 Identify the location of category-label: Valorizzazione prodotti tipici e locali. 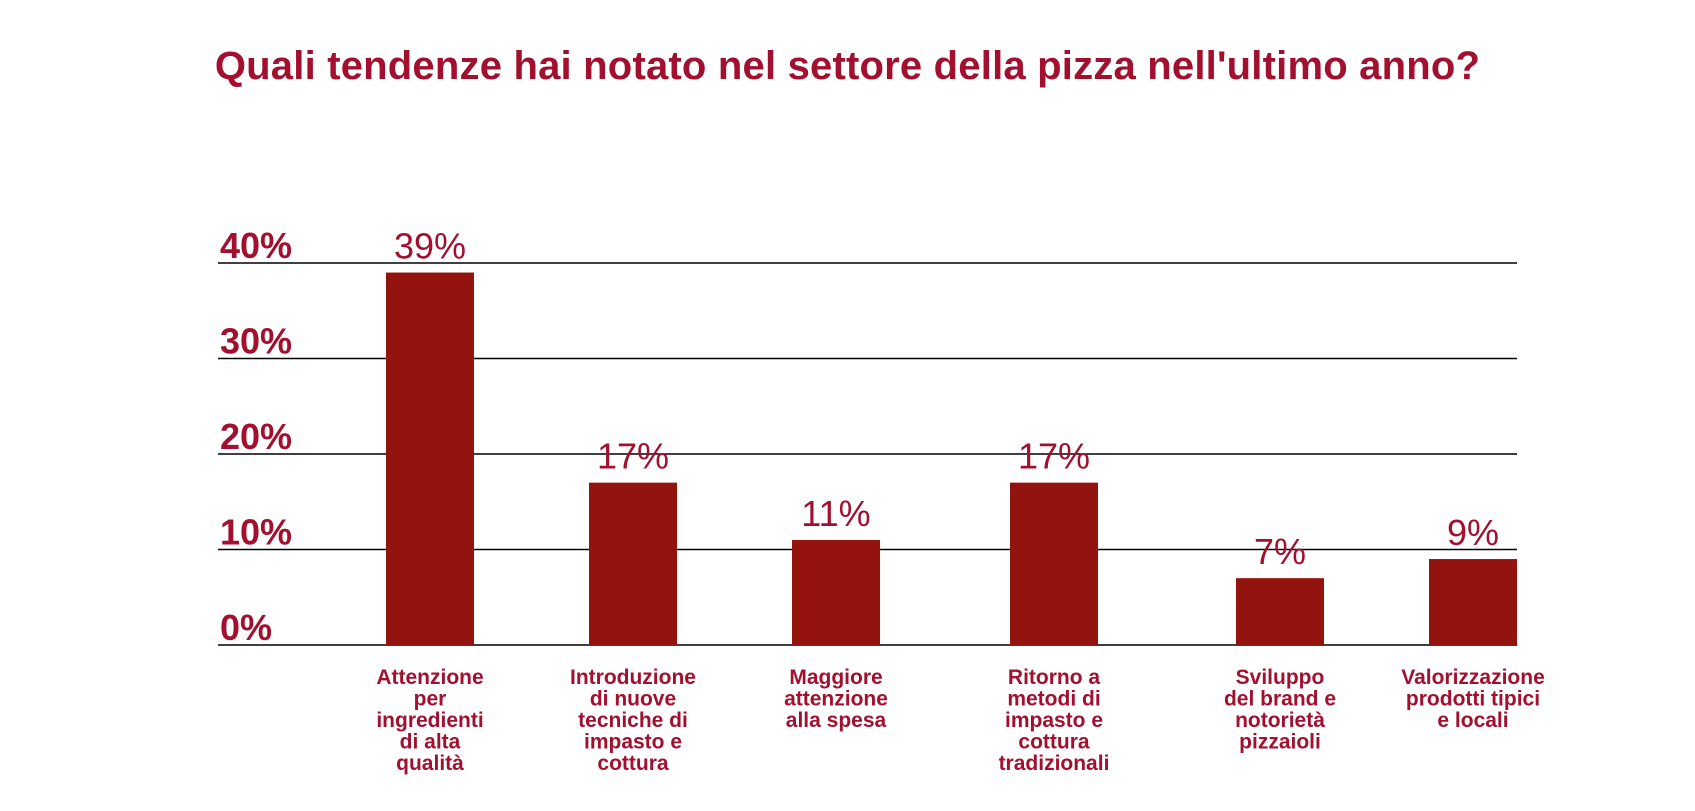
(1473, 699).